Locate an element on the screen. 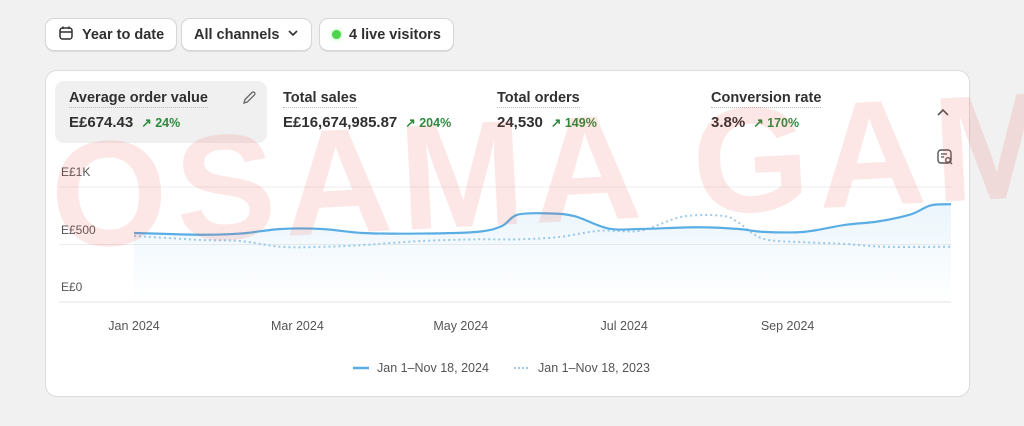  x-tick-label: Jul 2024 is located at coordinates (624, 326).